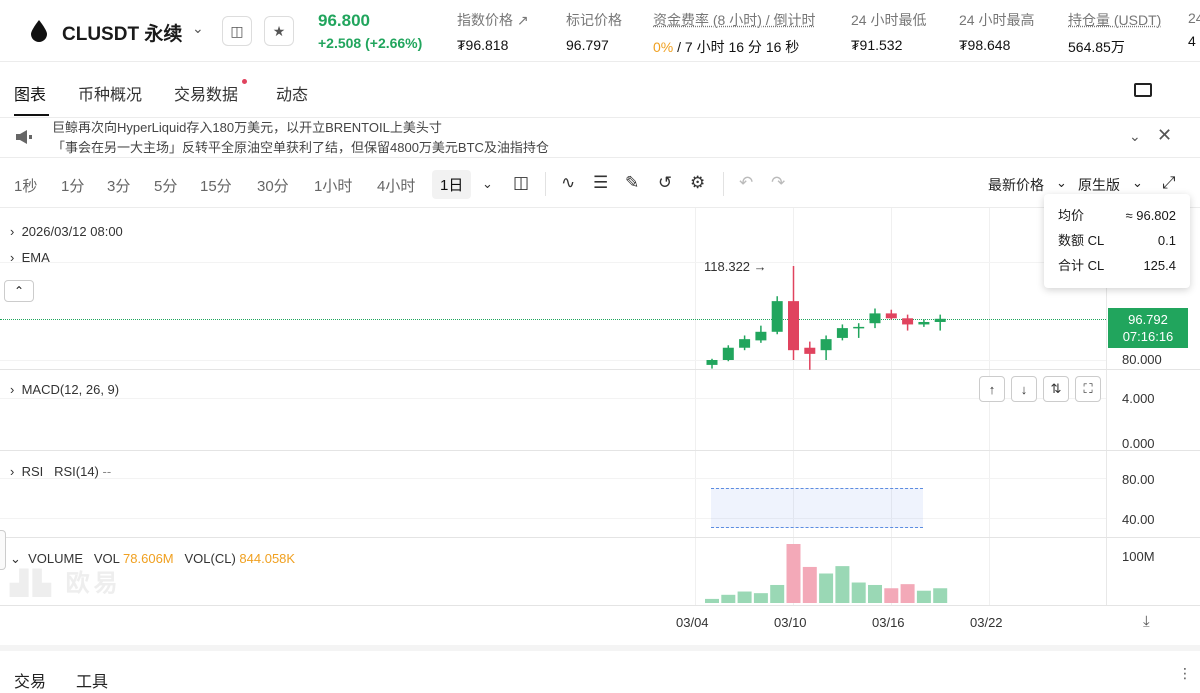 The image size is (1200, 693). Describe the element at coordinates (26, 186) in the screenshot. I see `interval-1s: 1秒` at that location.